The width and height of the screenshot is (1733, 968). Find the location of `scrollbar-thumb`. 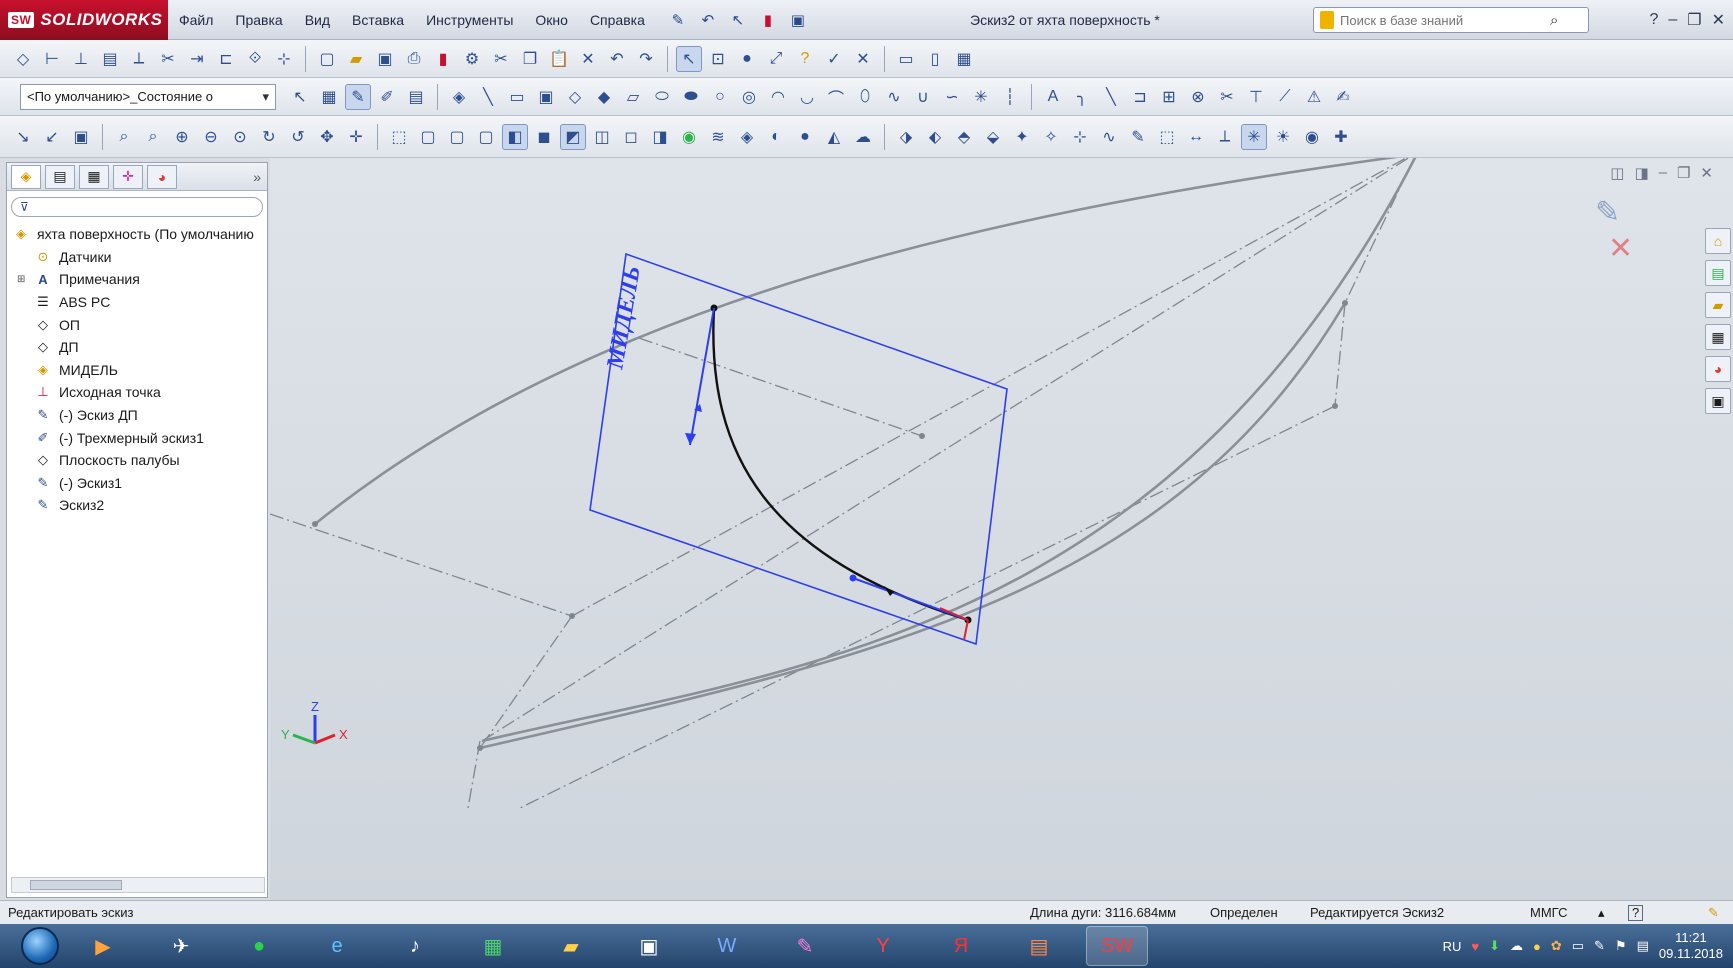

scrollbar-thumb is located at coordinates (76, 885).